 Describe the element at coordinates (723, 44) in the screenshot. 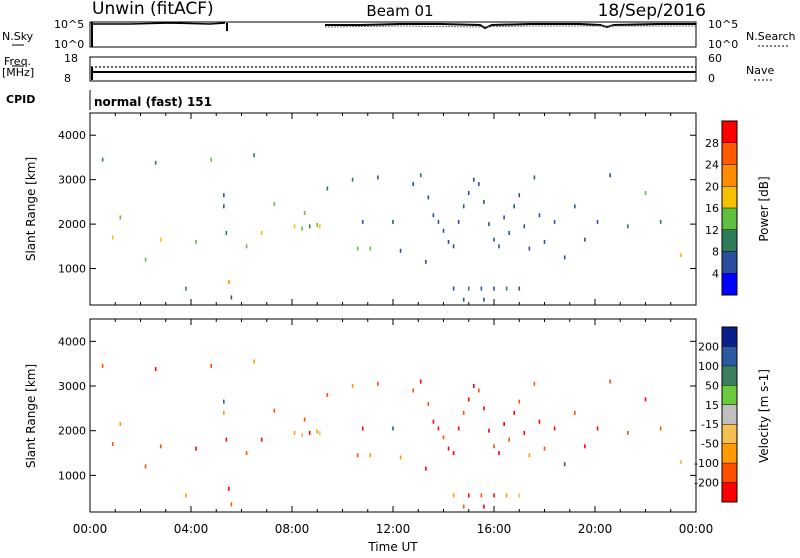

I see `nsearch-tick-low: 10^0` at that location.